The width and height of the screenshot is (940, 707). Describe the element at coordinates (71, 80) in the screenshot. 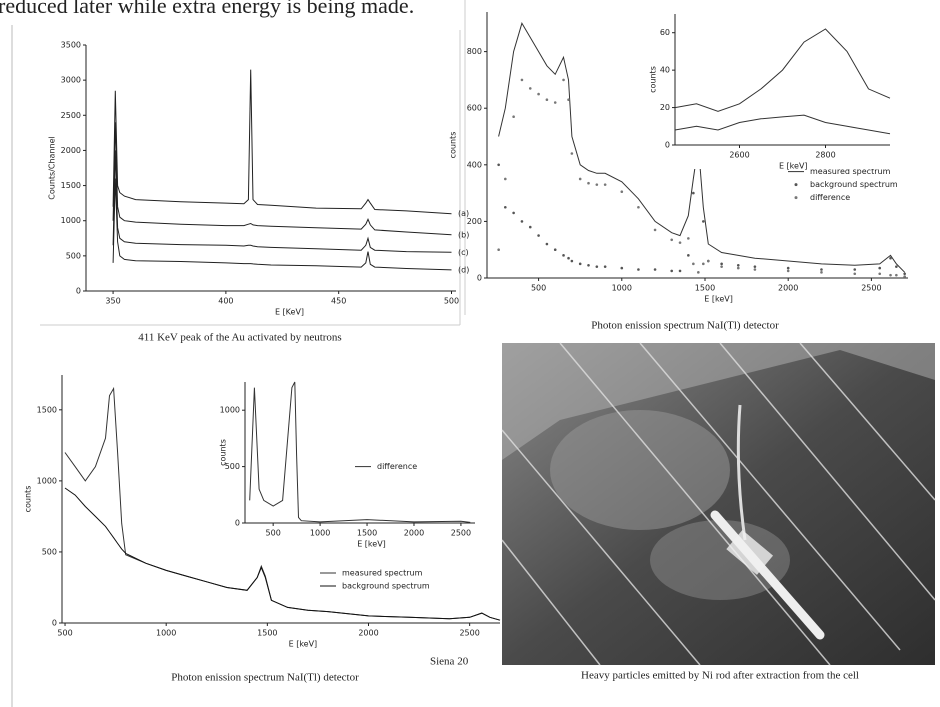

I see `y-tick-label: 3000` at that location.